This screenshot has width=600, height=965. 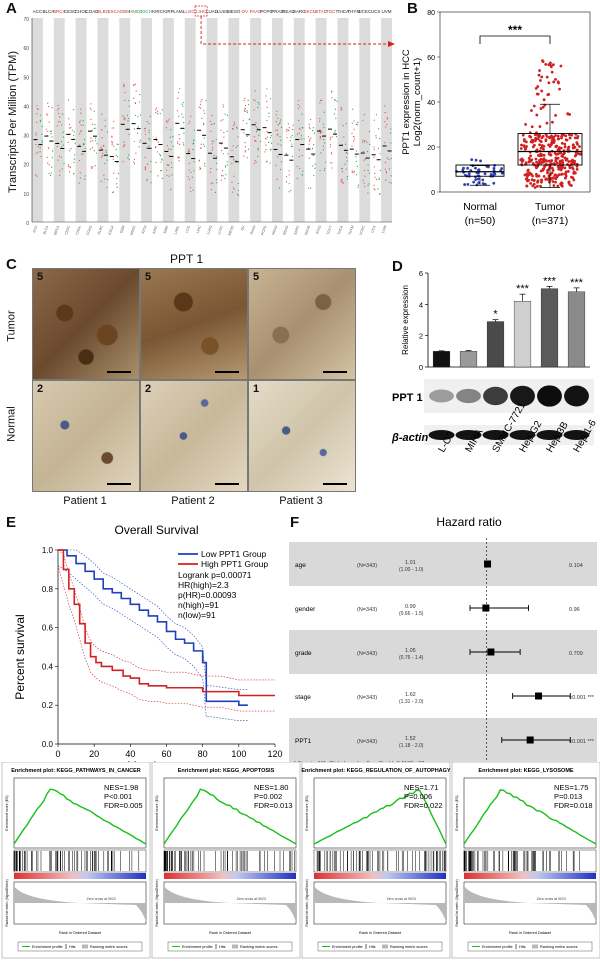 I want to click on y-tick-label: 60, so click(x=26, y=49).